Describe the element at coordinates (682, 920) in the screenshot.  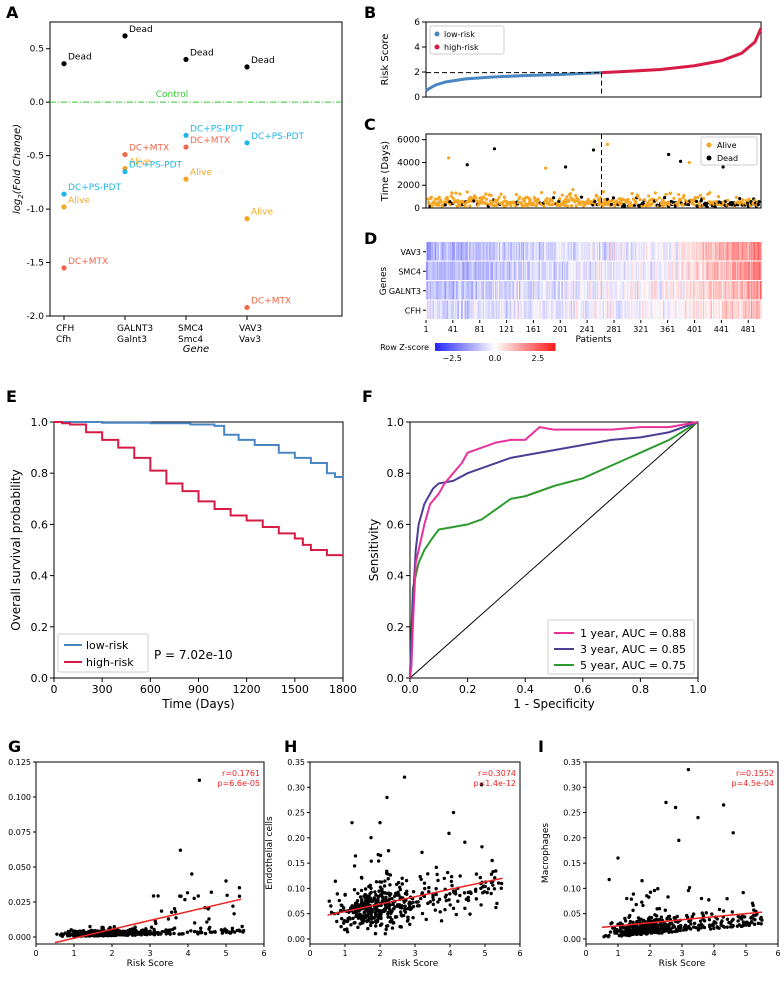
I see `panel-i-fit-line` at that location.